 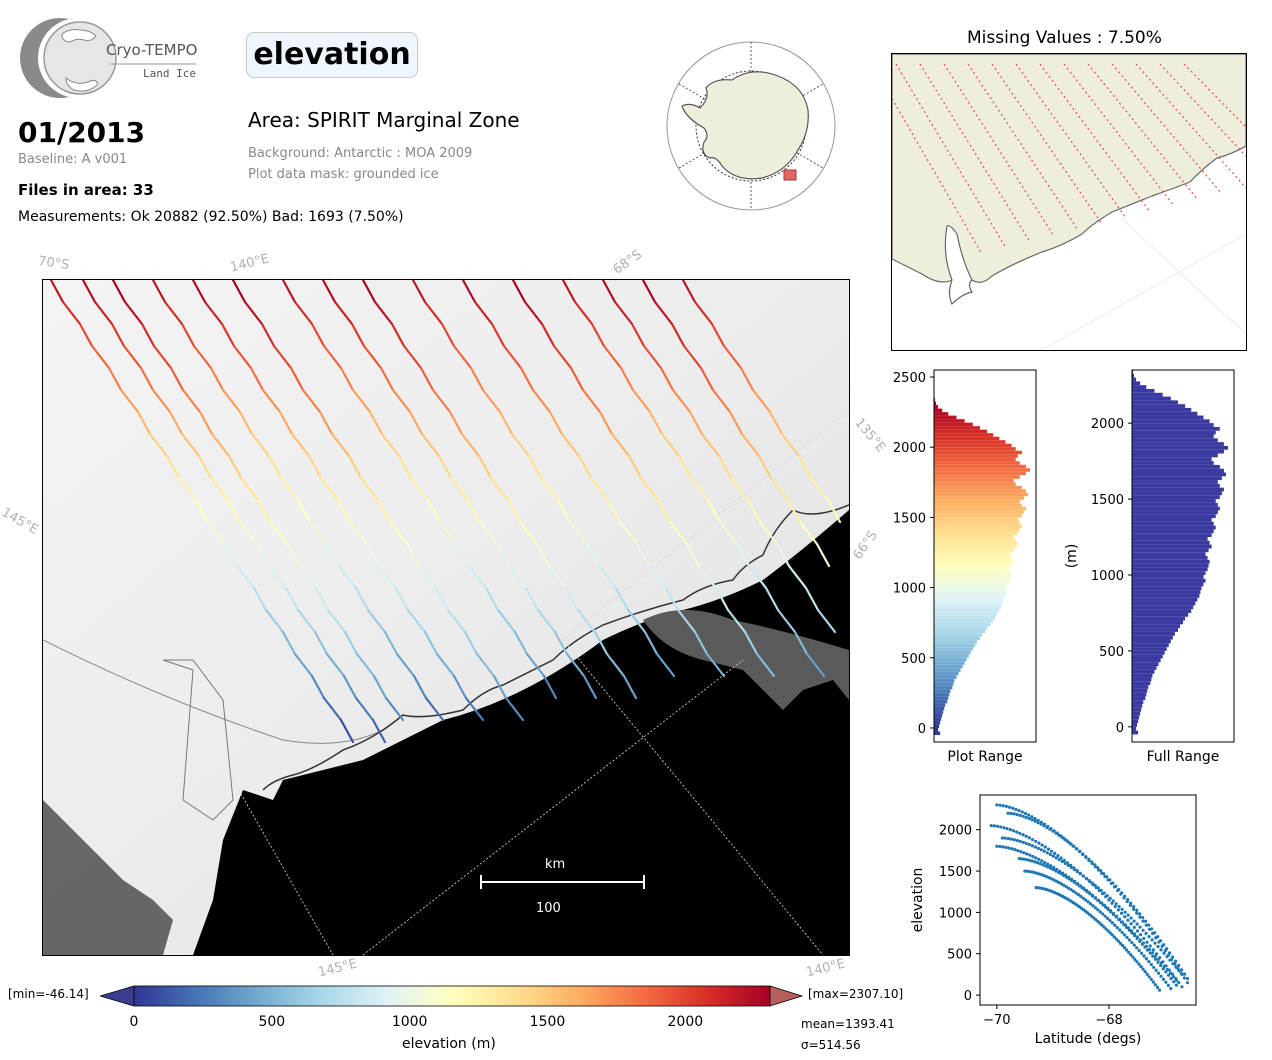 What do you see at coordinates (1069, 202) in the screenshot?
I see `missing-values-map` at bounding box center [1069, 202].